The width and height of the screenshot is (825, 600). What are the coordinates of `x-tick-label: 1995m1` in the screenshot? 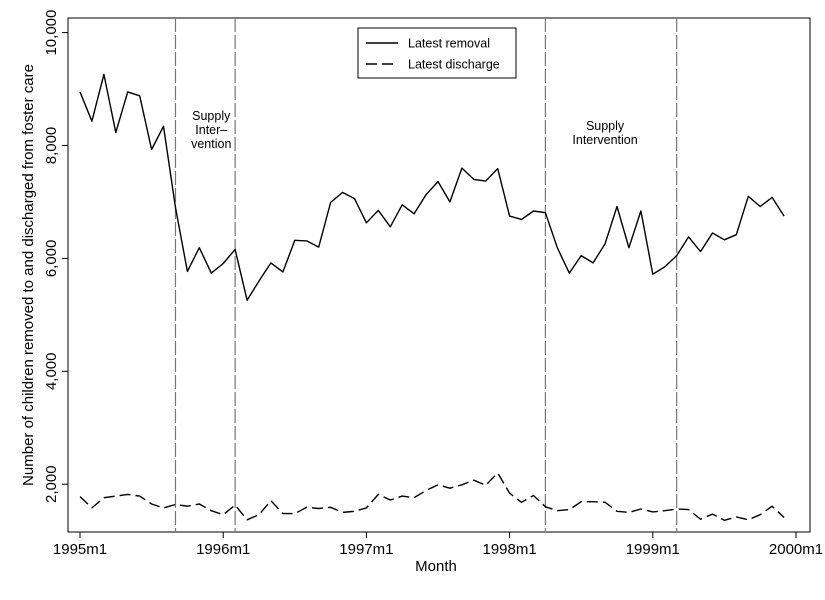 It's located at (80, 549).